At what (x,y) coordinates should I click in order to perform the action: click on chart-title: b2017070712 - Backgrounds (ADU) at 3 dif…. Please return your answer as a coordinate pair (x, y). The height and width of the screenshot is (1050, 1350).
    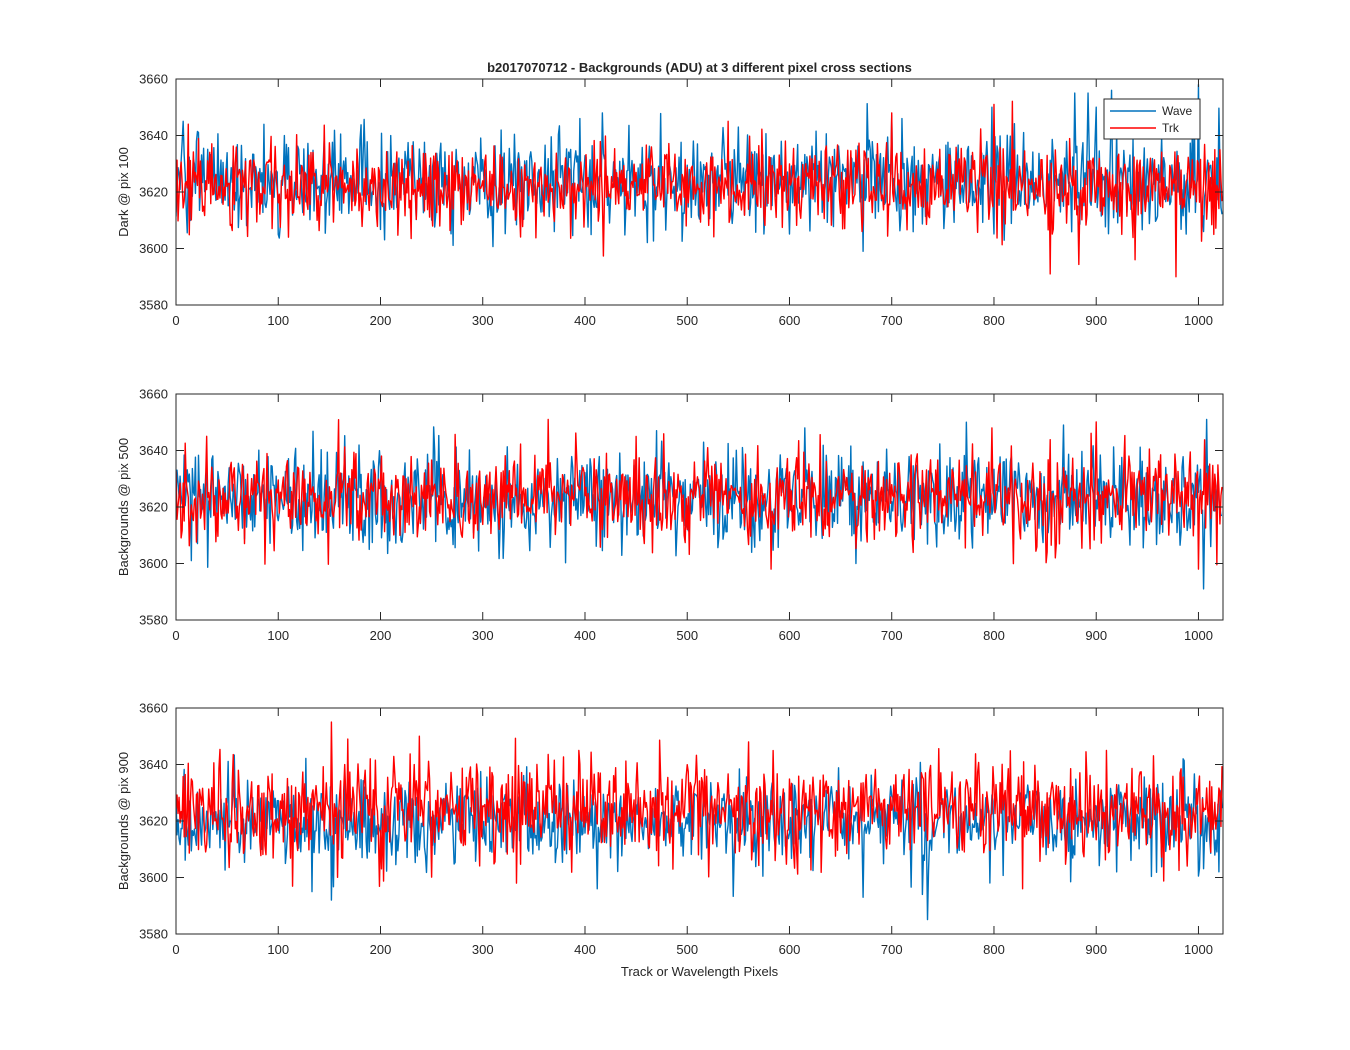
    Looking at the image, I should click on (699, 67).